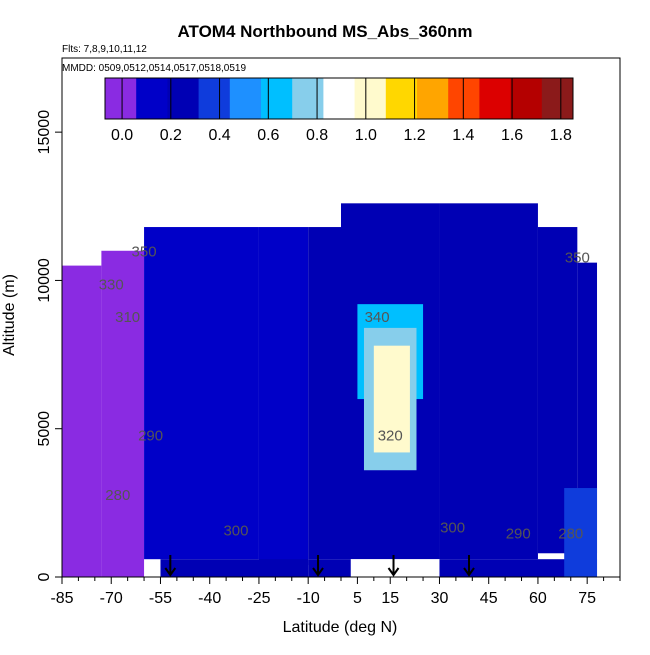  What do you see at coordinates (366, 135) in the screenshot?
I see `colorbar-tick-label: 1.0` at bounding box center [366, 135].